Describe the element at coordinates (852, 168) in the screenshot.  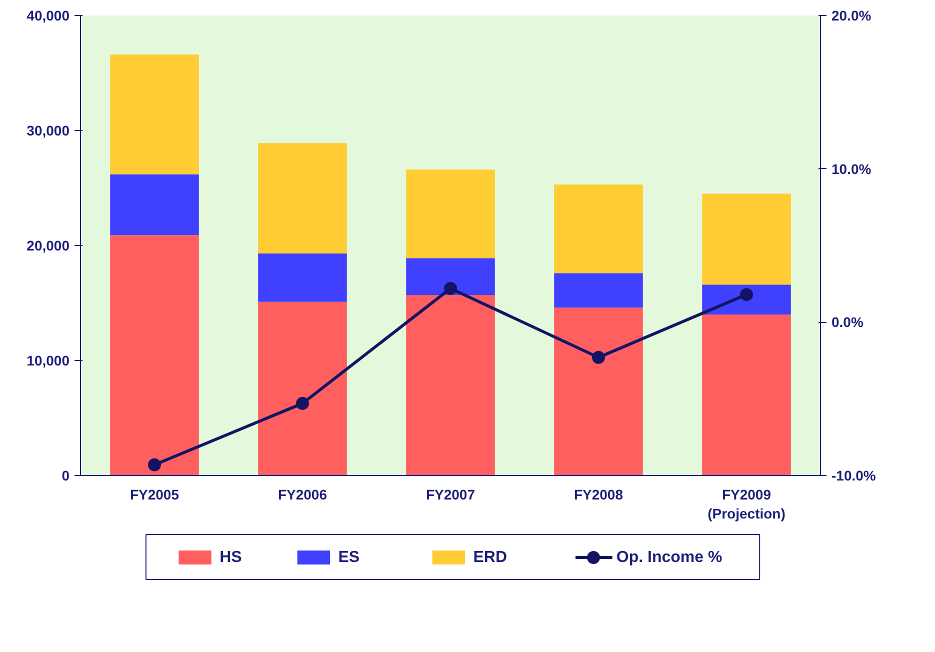
I see `y2-tick-label: 10.0%` at that location.